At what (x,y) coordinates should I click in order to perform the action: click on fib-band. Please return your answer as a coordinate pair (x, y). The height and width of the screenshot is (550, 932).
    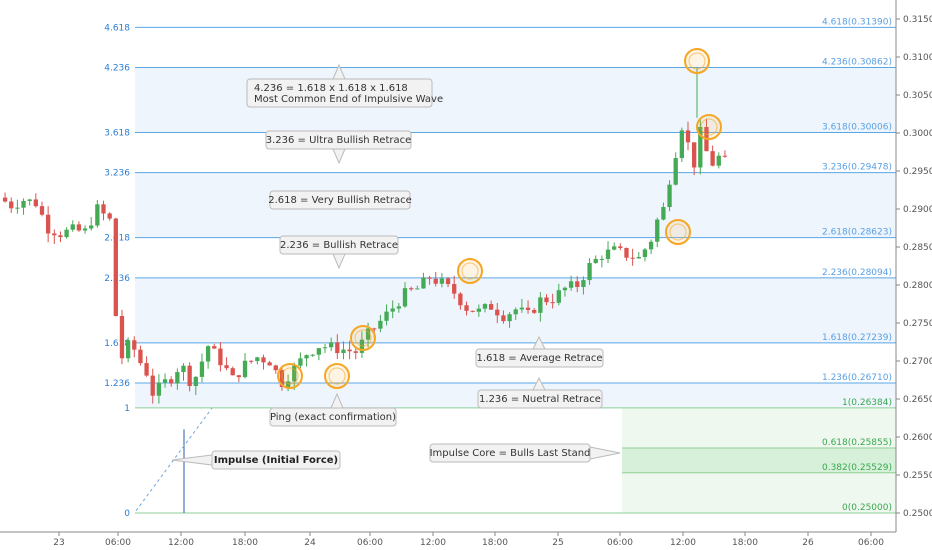
    Looking at the image, I should click on (515, 205).